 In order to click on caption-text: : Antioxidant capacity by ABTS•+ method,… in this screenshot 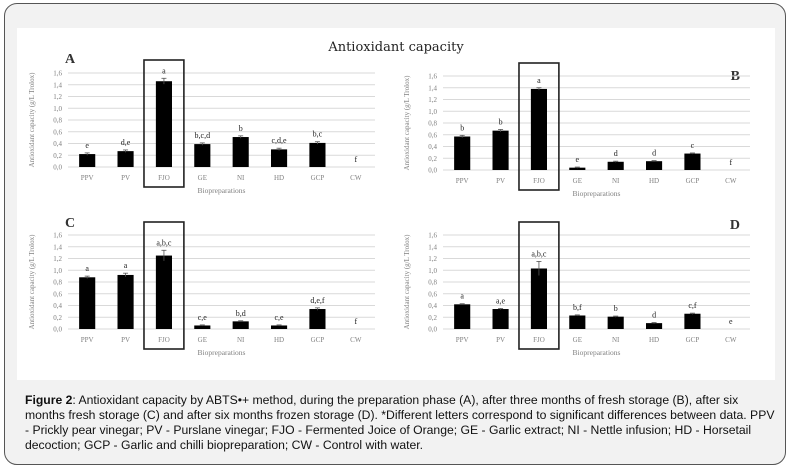, I will do `click(400, 422)`.